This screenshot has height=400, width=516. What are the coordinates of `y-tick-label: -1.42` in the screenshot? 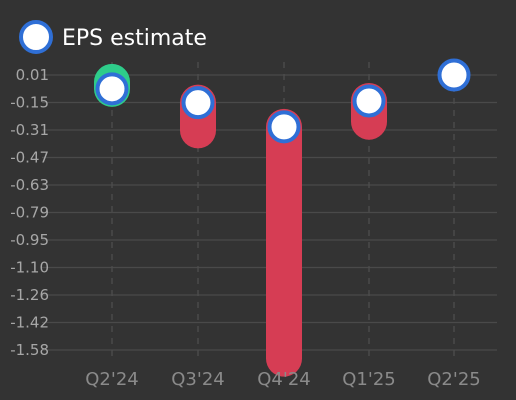 It's located at (29, 323).